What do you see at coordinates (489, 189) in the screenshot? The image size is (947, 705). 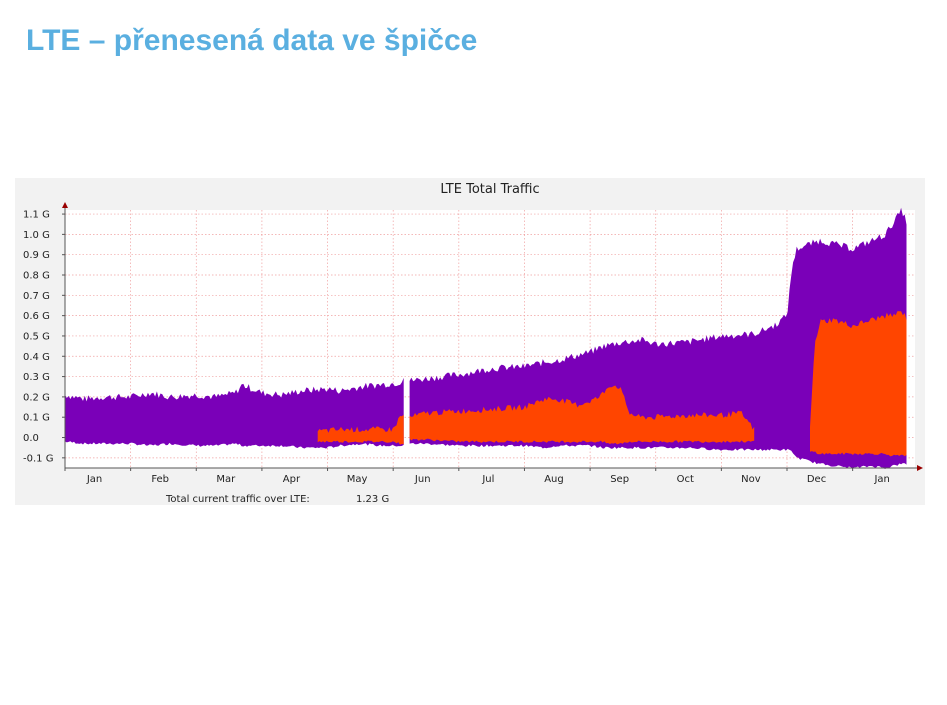 I see `chart-title: LTE Total Traffic` at bounding box center [489, 189].